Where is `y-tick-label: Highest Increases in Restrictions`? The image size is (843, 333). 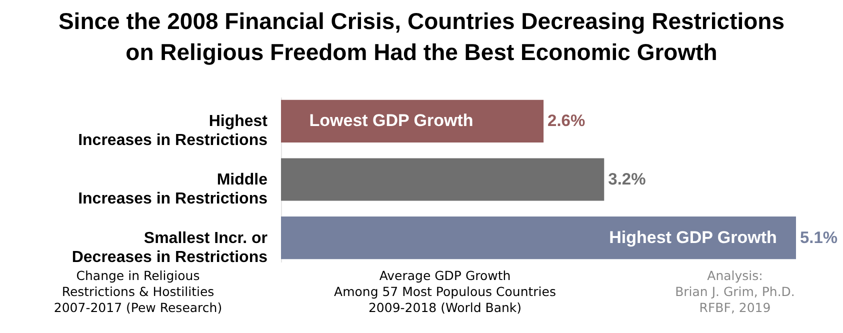 y-tick-label: Highest Increases in Restrictions is located at coordinates (173, 131).